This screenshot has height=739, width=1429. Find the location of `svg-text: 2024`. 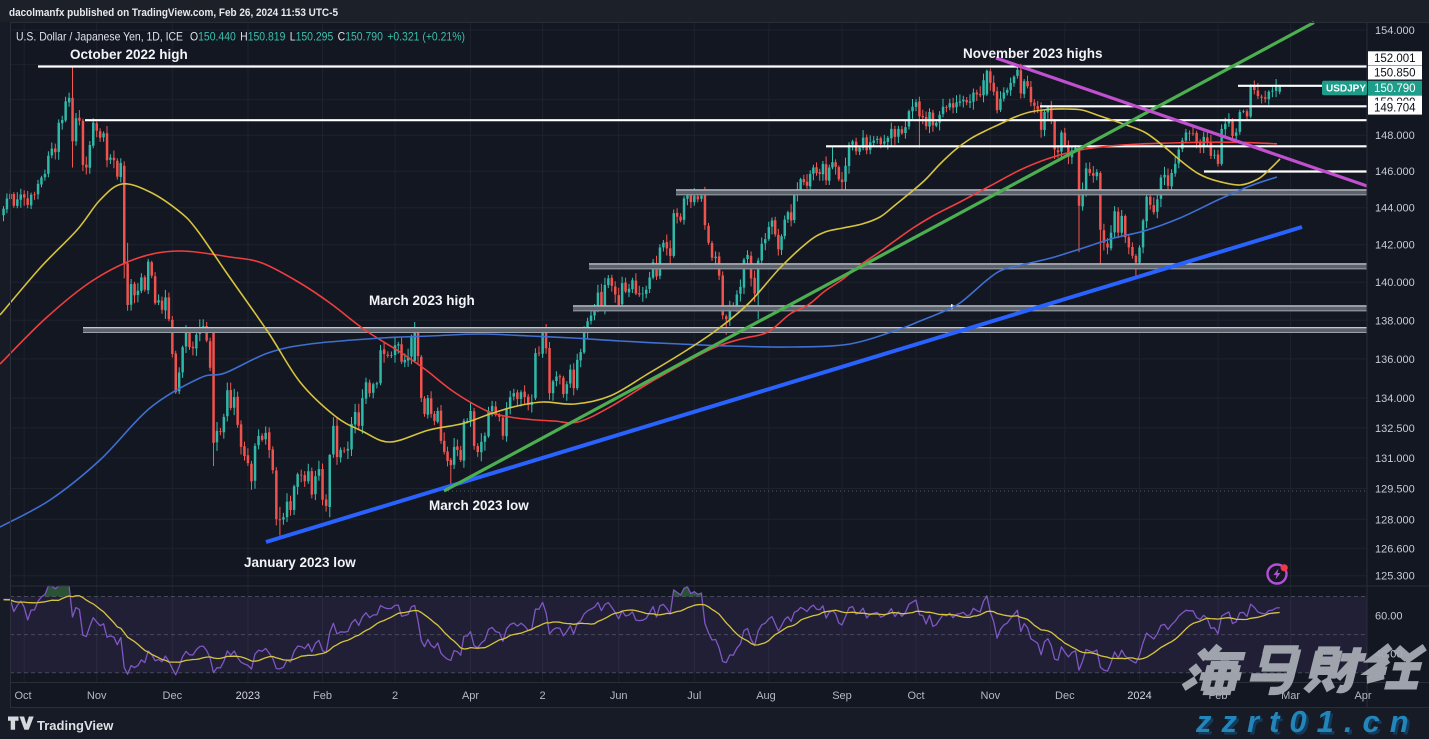

svg-text: 2024 is located at coordinates (1139, 696).